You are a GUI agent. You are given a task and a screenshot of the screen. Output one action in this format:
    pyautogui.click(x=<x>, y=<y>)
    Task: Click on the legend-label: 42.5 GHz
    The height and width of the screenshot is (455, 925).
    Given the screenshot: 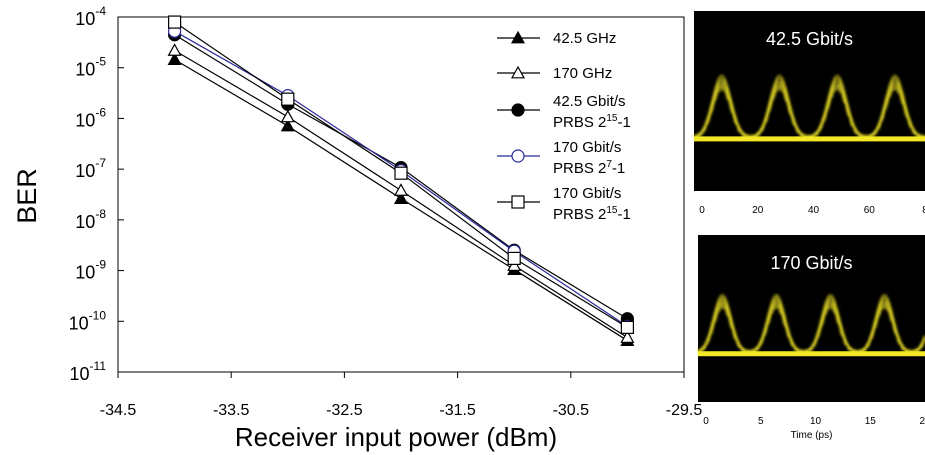 What is the action you would take?
    pyautogui.click(x=584, y=38)
    